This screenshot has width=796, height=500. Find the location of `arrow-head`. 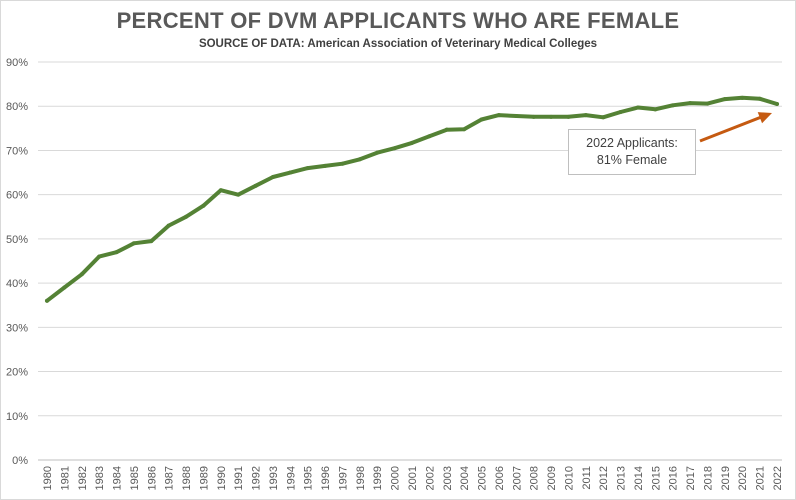

arrow-head is located at coordinates (764, 118).